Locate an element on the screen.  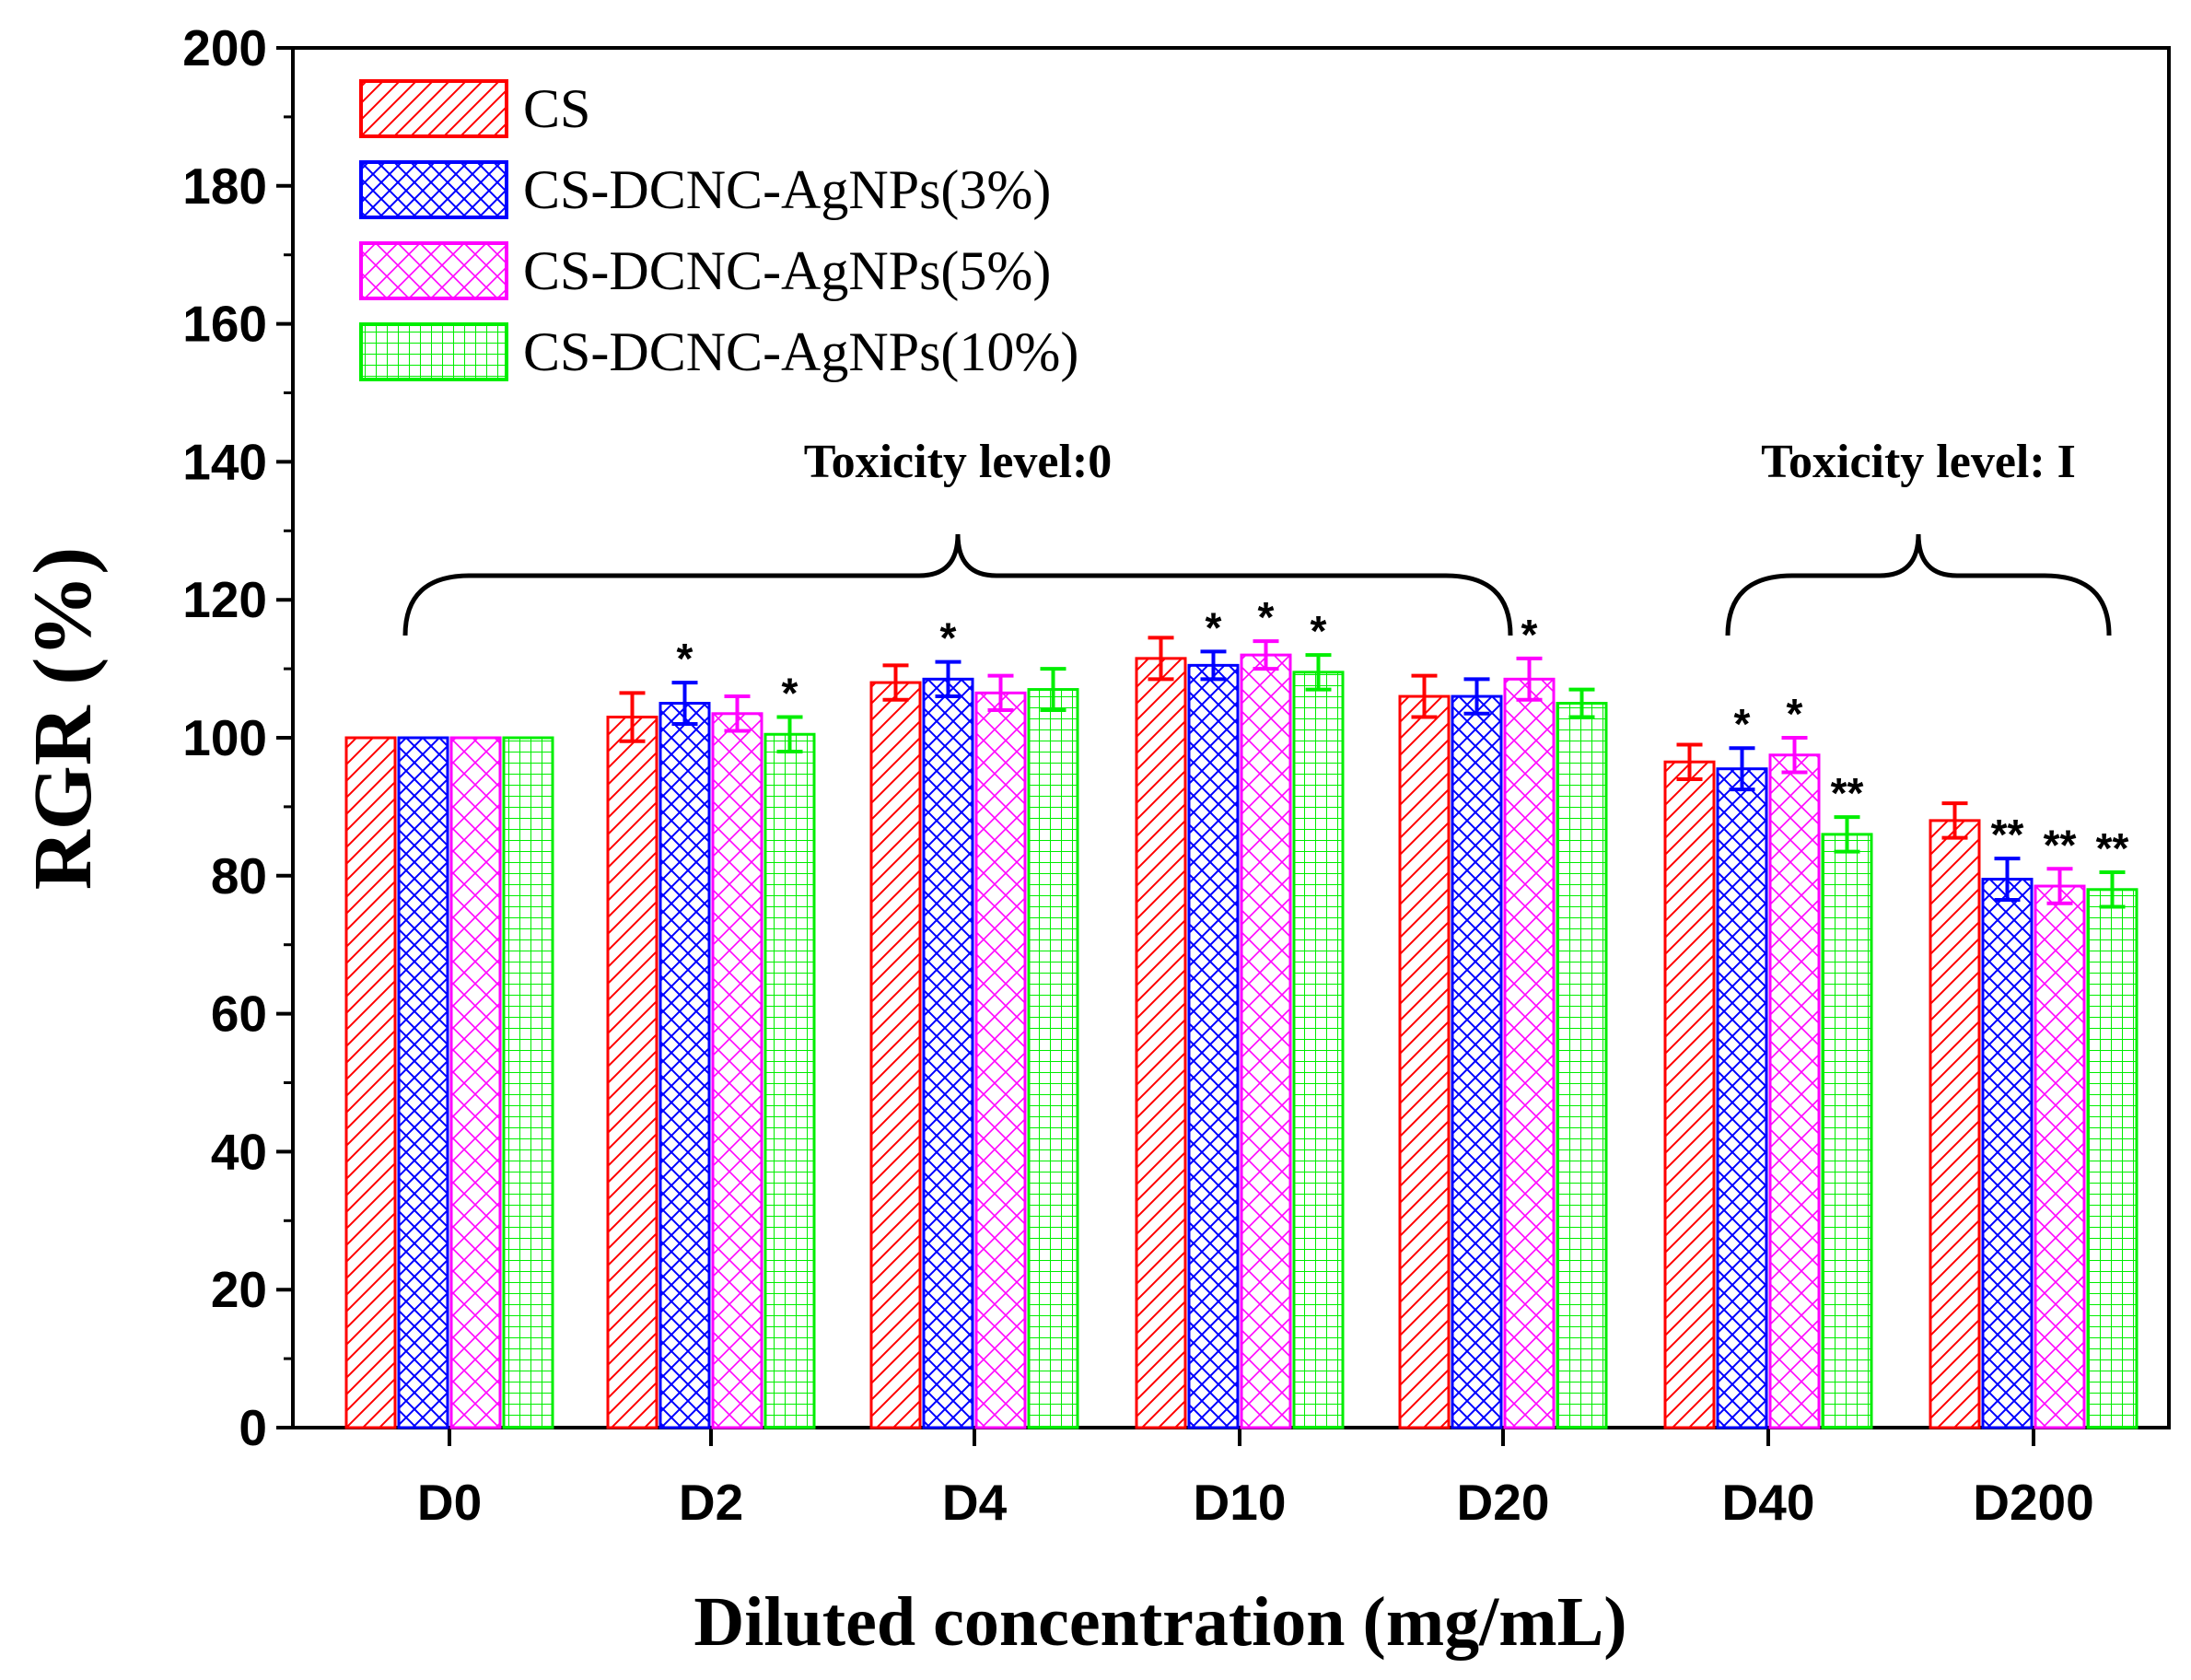
y-tick-label: 160 is located at coordinates (224, 324).